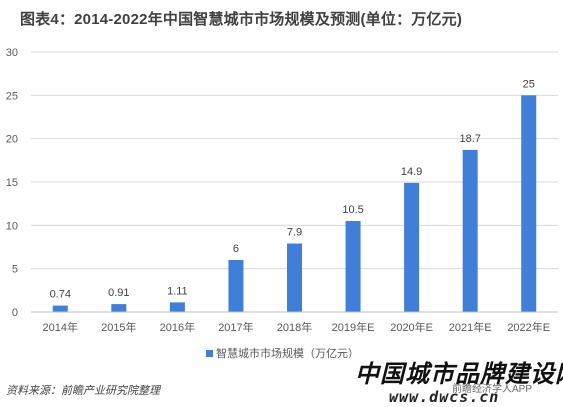 Image resolution: width=563 pixels, height=407 pixels. What do you see at coordinates (60, 295) in the screenshot?
I see `data-label: 0.74` at bounding box center [60, 295].